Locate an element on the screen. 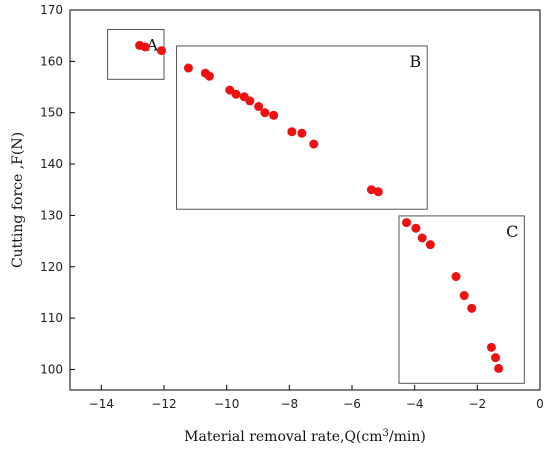 Image resolution: width=550 pixels, height=451 pixels. y-axis: 100 110 120 130 140 150 160 170 is located at coordinates (57, 189).